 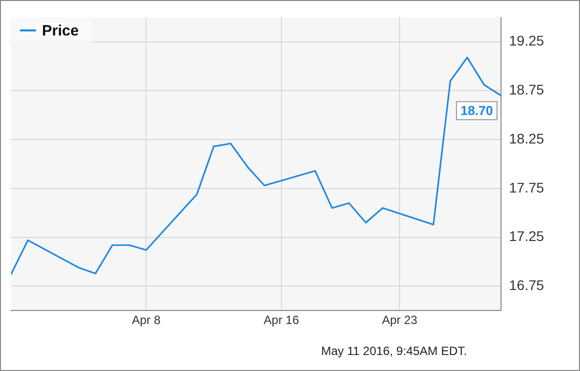 I want to click on y-tick-label: 17.75, so click(x=526, y=187).